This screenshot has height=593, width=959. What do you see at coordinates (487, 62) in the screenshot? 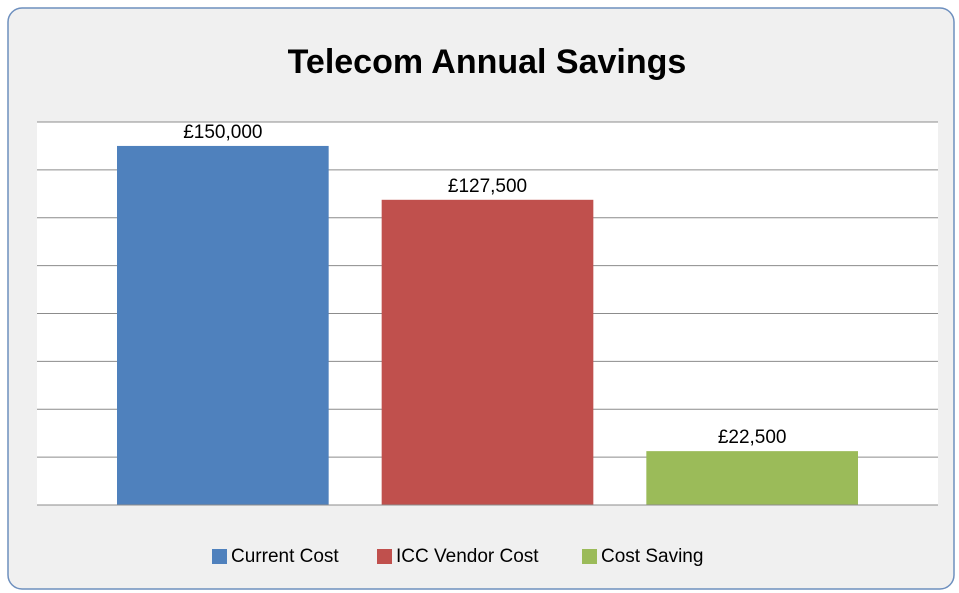
I see `chart-title: Telecom Annual Savings` at bounding box center [487, 62].